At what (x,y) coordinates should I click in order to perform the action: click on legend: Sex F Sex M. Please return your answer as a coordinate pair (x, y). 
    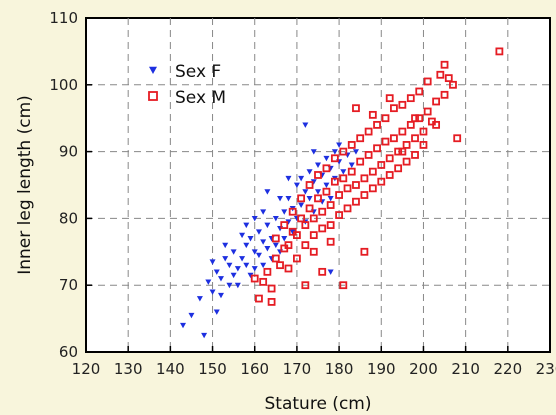
    Looking at the image, I should click on (187, 85).